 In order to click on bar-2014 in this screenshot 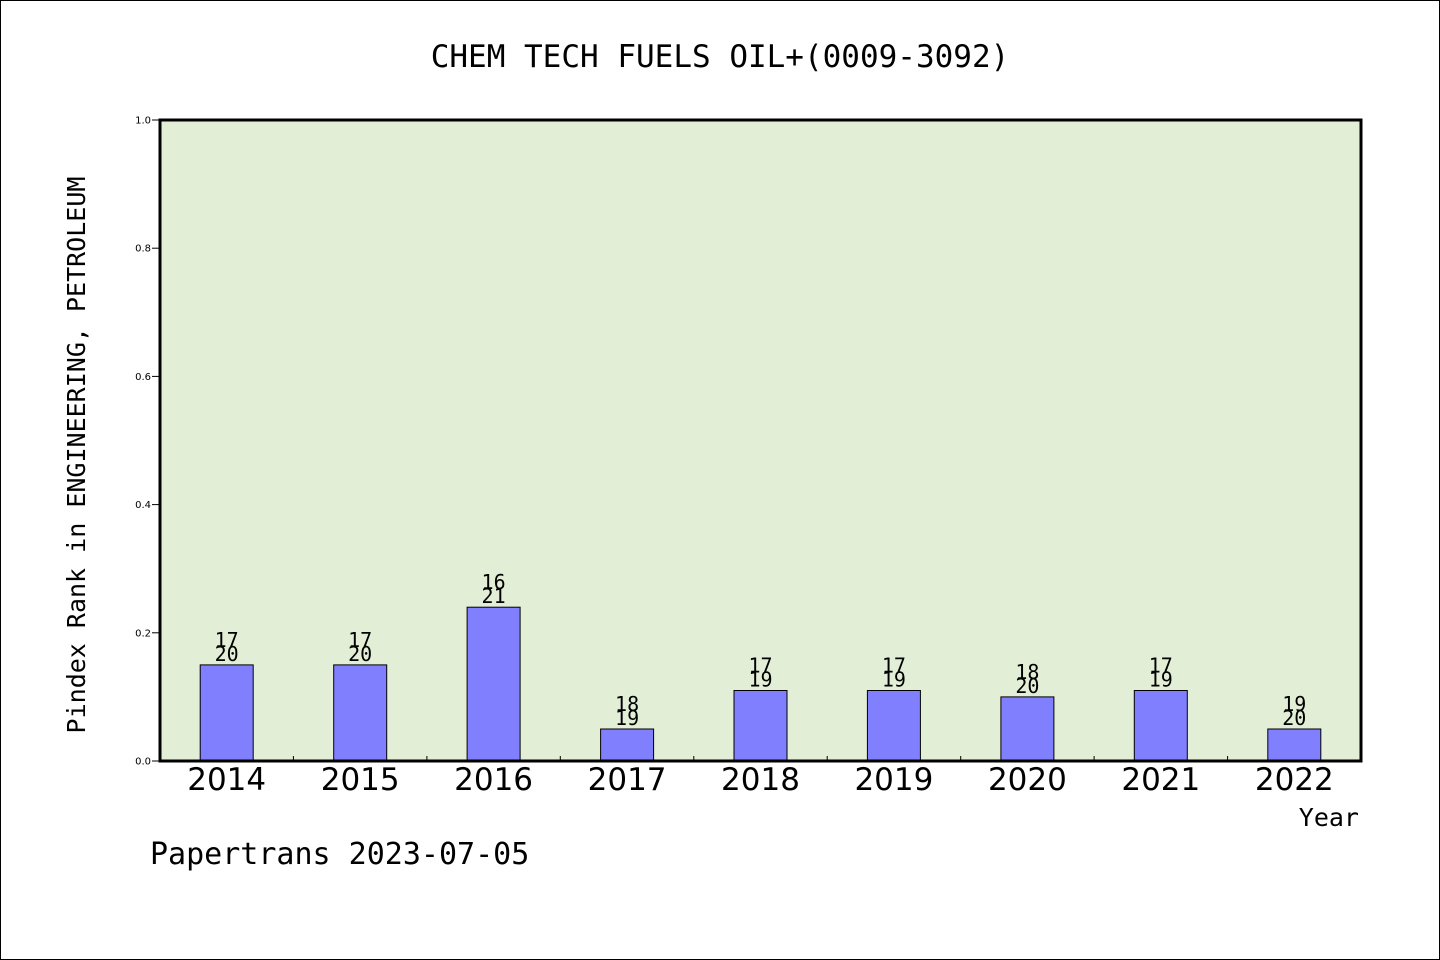, I will do `click(226, 713)`.